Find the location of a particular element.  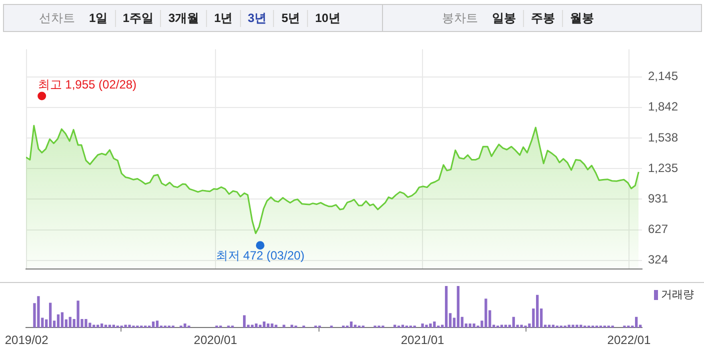

y-tick-label: 931 is located at coordinates (658, 199).